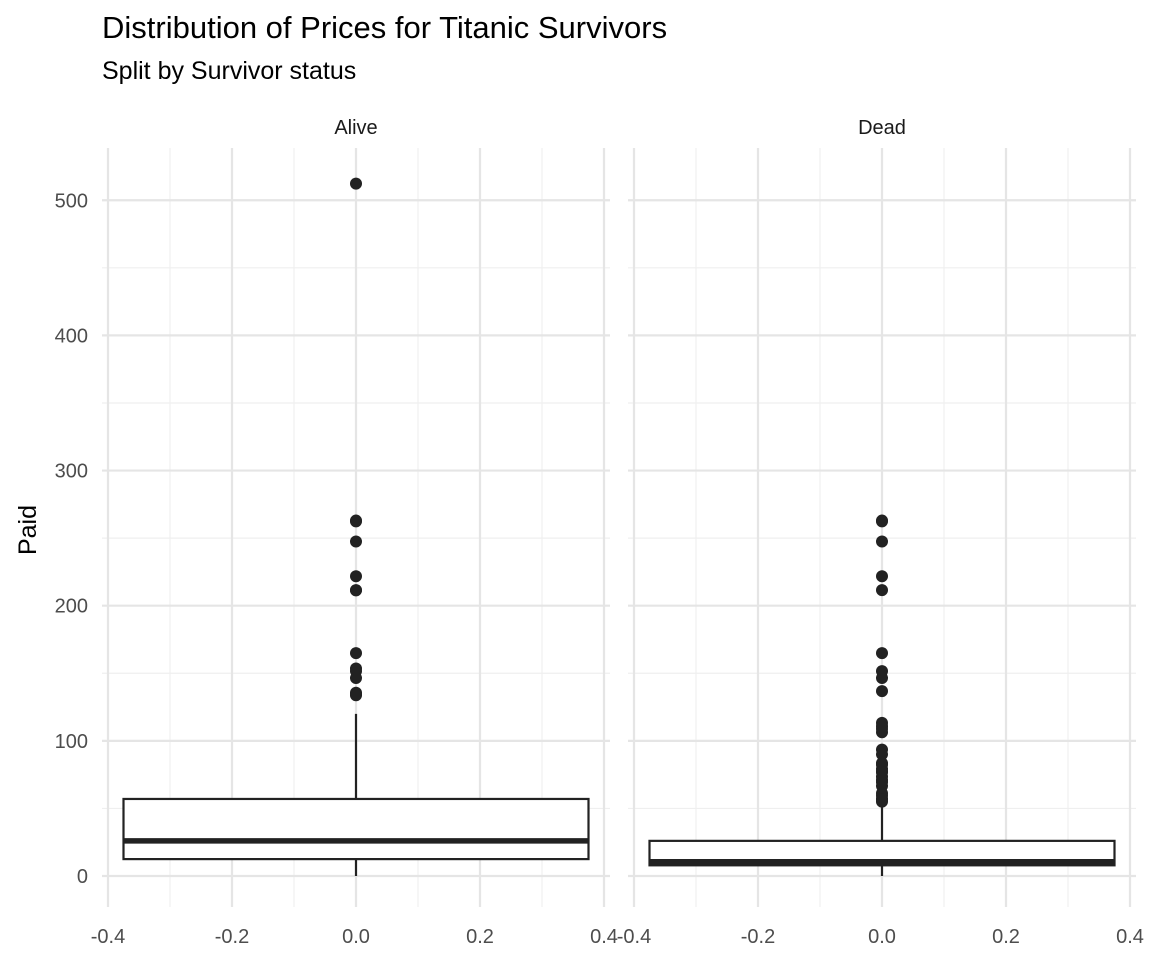 This screenshot has width=1152, height=960. What do you see at coordinates (71, 336) in the screenshot?
I see `y-tick-label: 400` at bounding box center [71, 336].